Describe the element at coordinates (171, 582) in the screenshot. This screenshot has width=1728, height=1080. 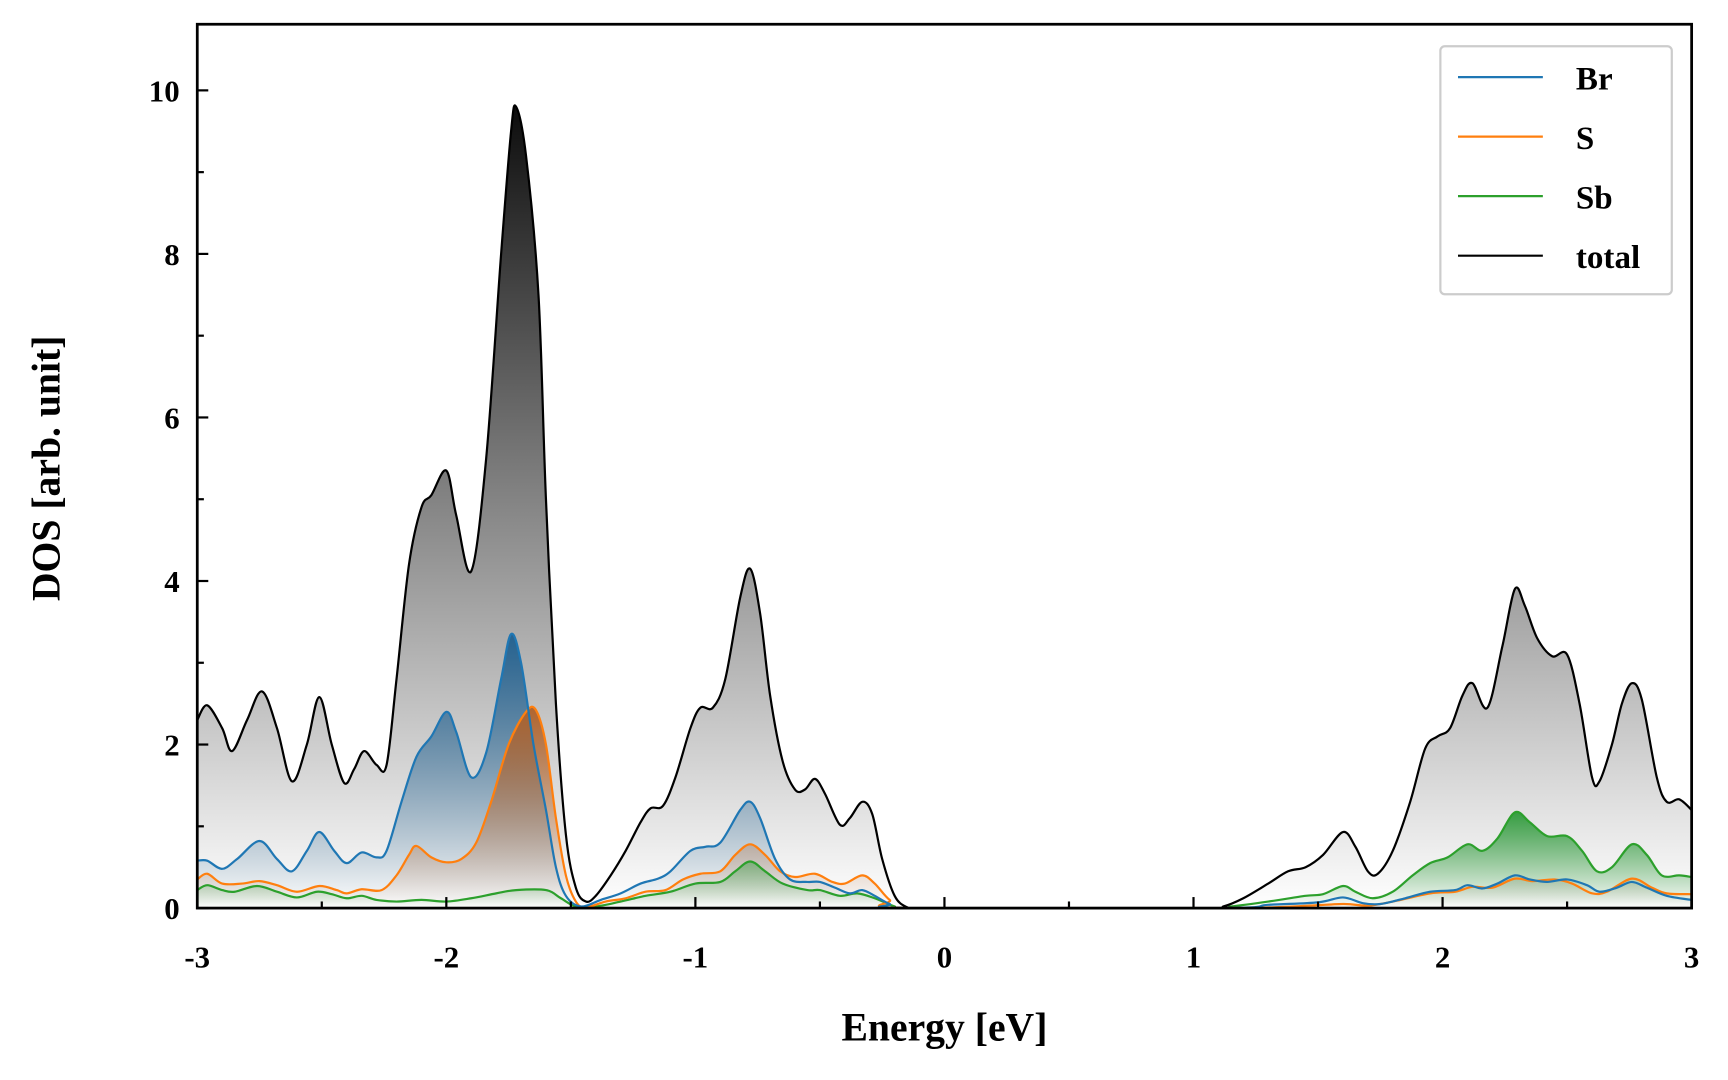
I see `y-tick-label: 4` at that location.